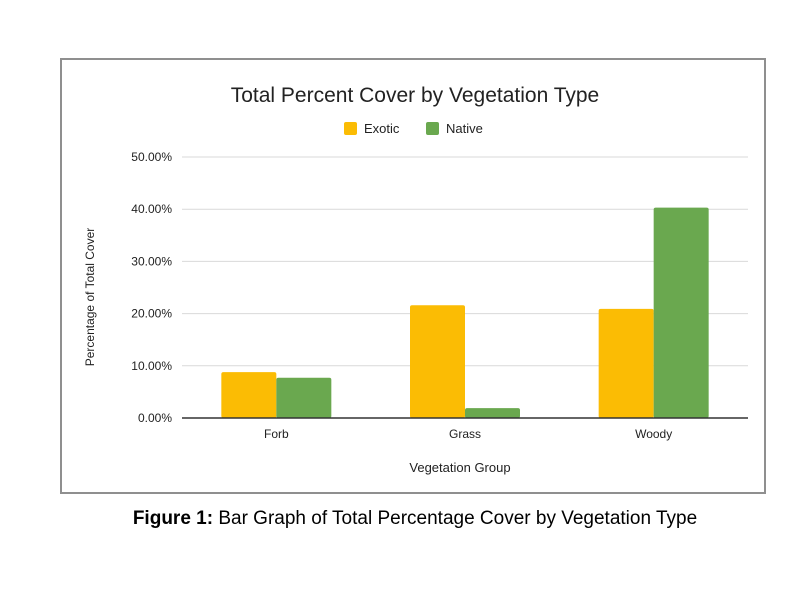 This screenshot has width=800, height=600. What do you see at coordinates (151, 209) in the screenshot?
I see `y-tick-label: 40.00%` at bounding box center [151, 209].